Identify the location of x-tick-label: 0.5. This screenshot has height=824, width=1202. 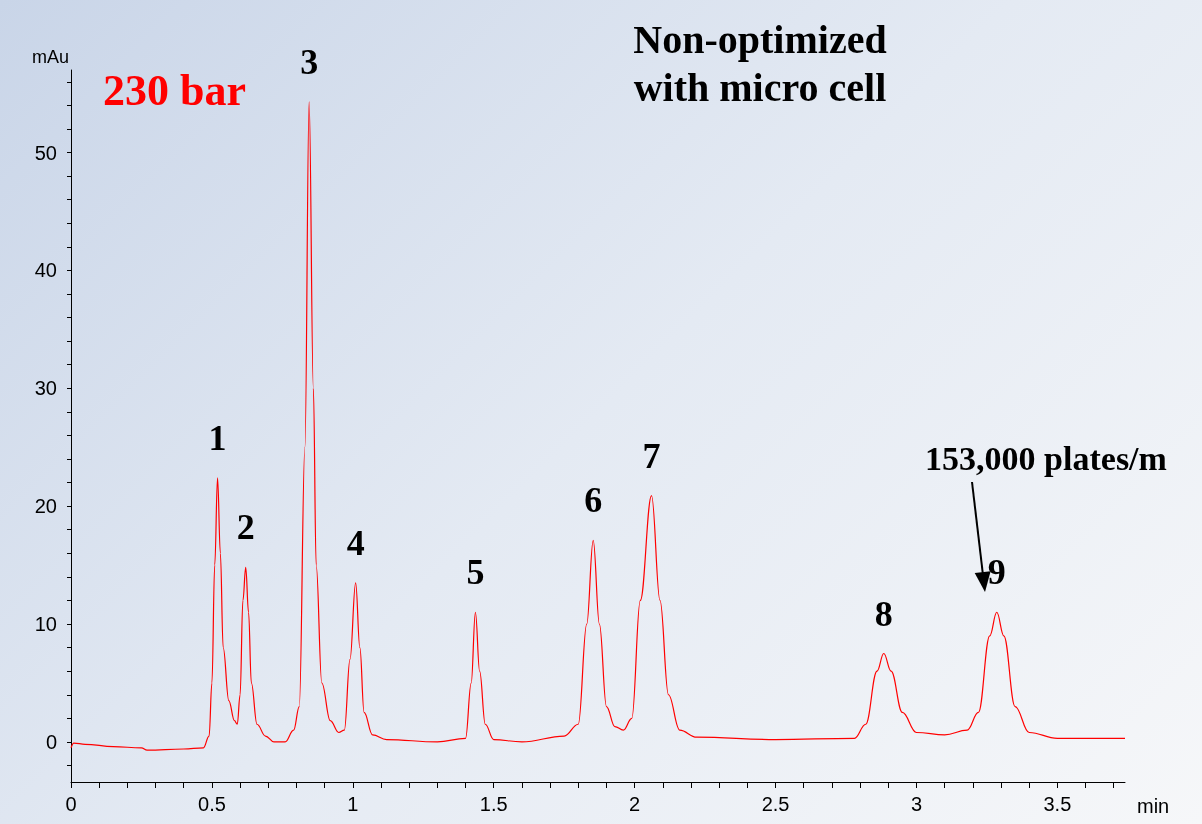
(212, 804).